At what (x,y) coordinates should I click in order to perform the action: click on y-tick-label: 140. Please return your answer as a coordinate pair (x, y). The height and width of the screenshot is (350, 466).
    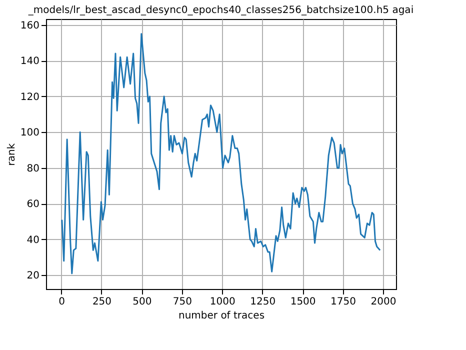
    Looking at the image, I should click on (30, 62).